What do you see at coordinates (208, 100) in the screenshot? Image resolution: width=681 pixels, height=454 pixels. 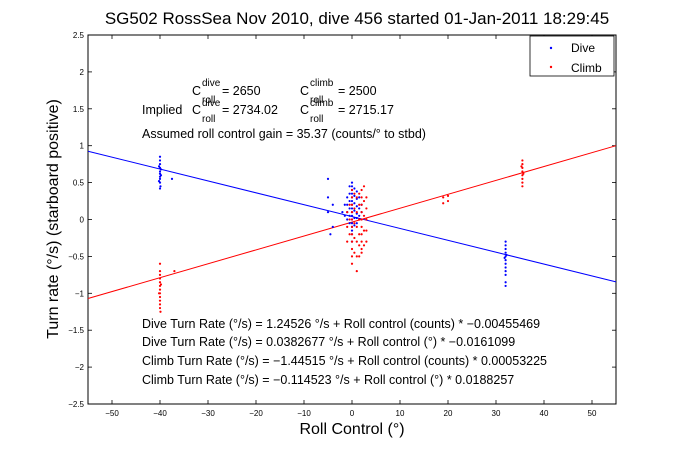 I see `annotation-c-dive-sub: roll` at bounding box center [208, 100].